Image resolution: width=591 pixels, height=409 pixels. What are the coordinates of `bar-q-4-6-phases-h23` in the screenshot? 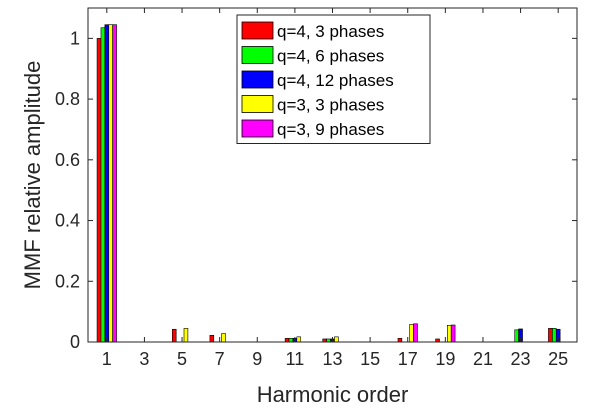 It's located at (516, 336).